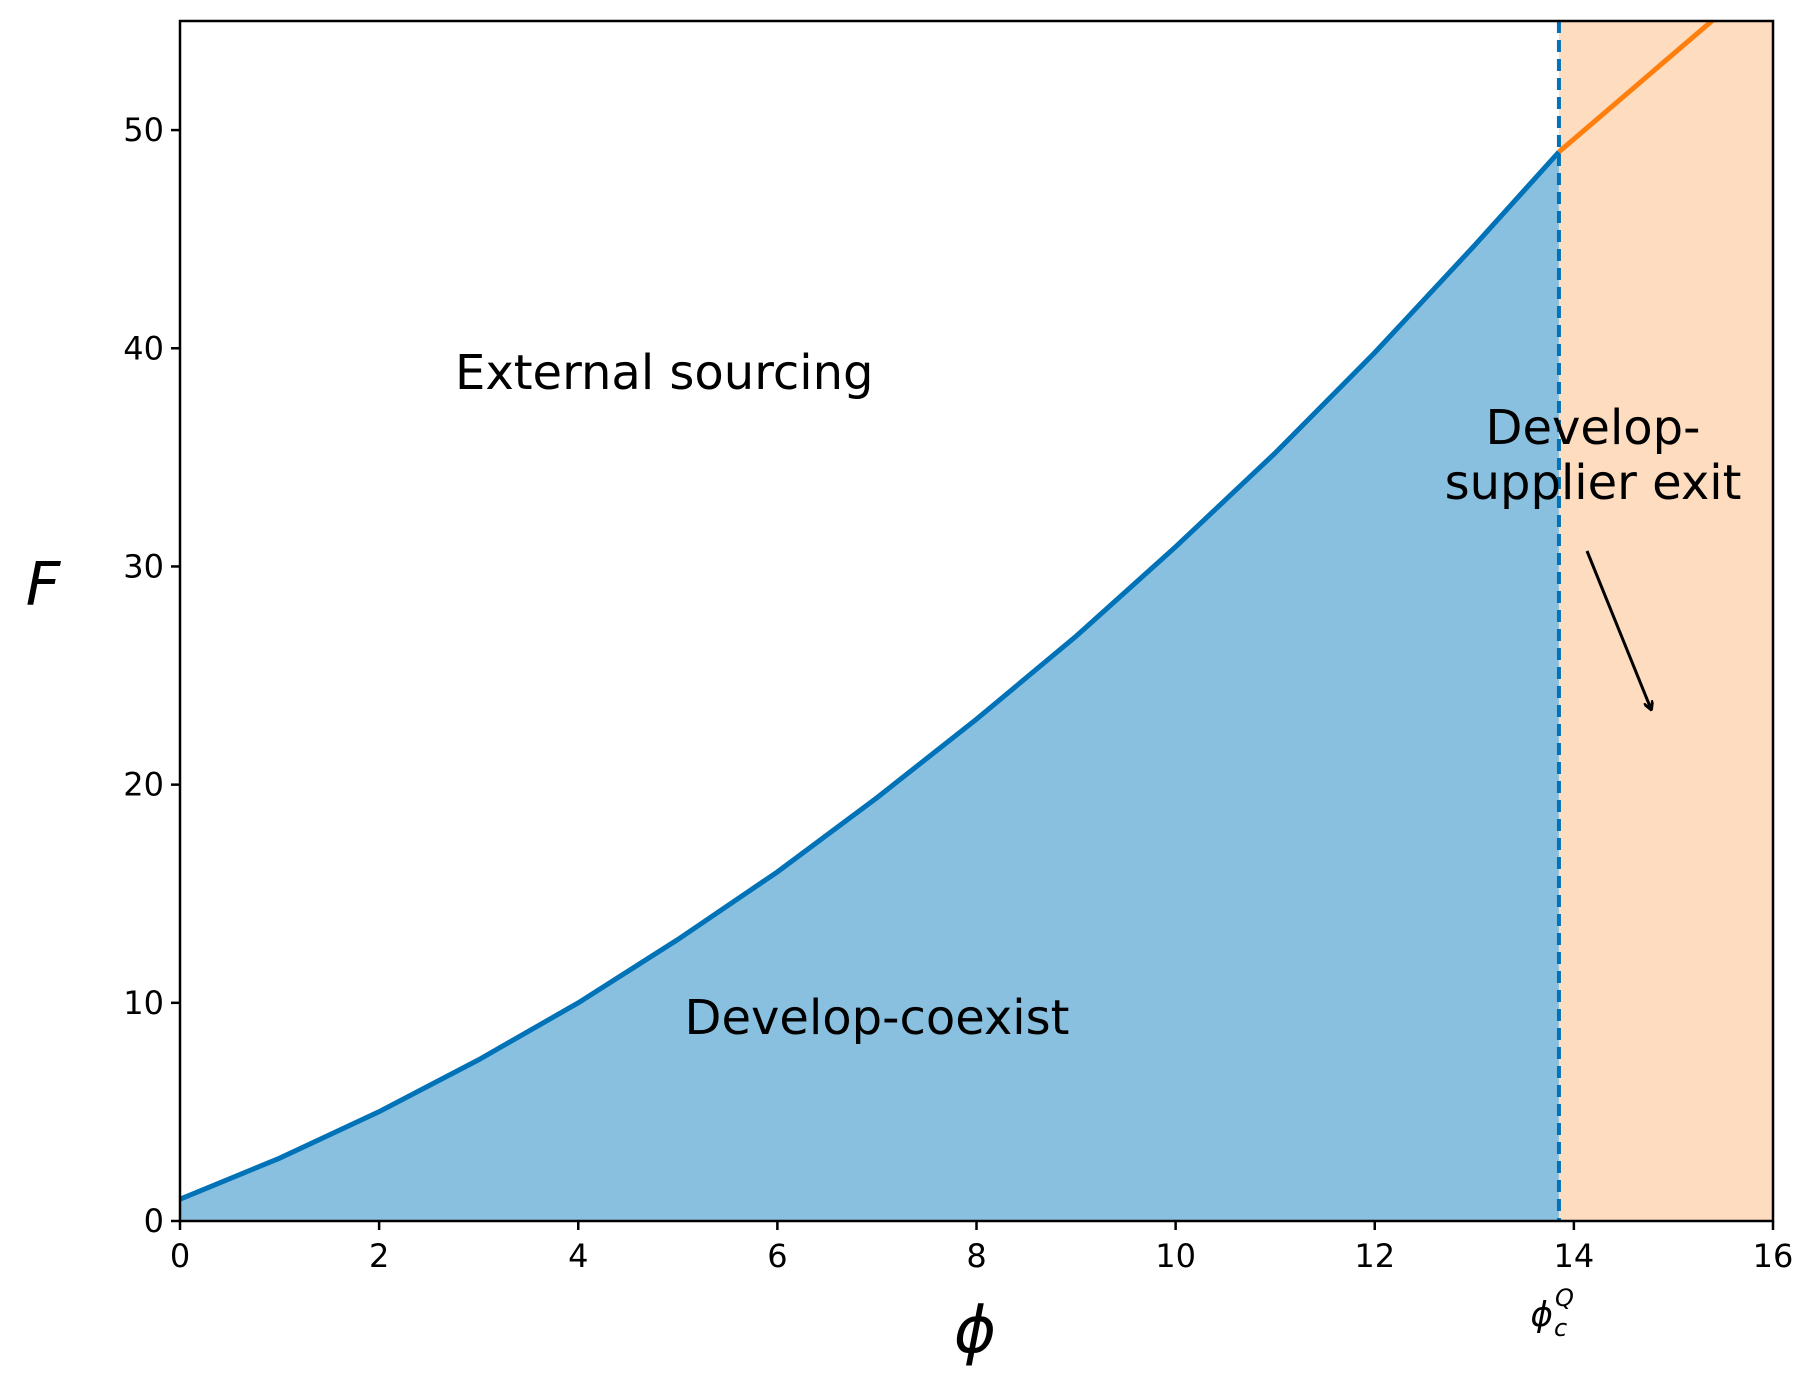 The height and width of the screenshot is (1376, 1807). I want to click on threshold-sub: c, so click(1560, 1328).